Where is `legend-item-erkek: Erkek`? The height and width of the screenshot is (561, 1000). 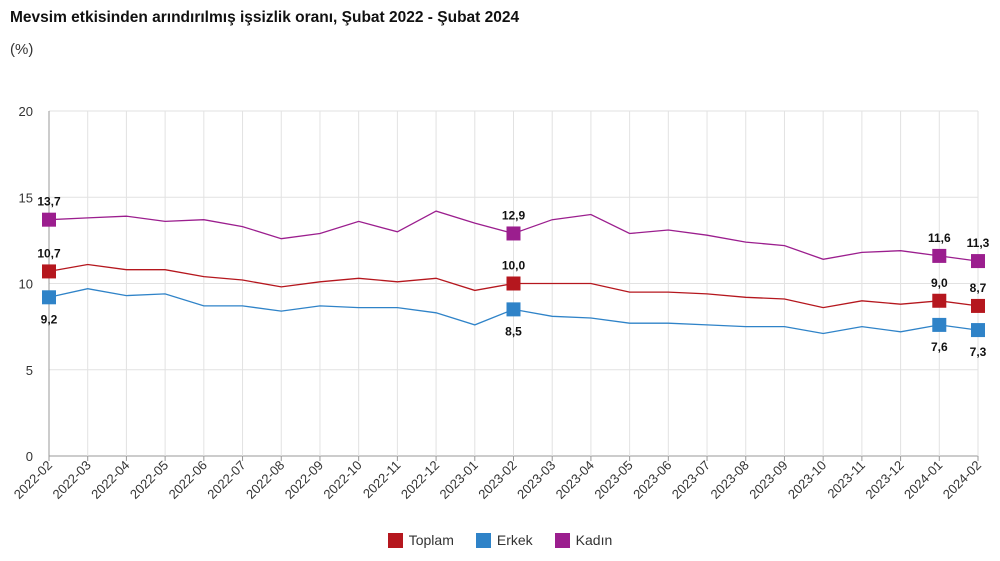
legend-item-erkek: Erkek is located at coordinates (504, 540).